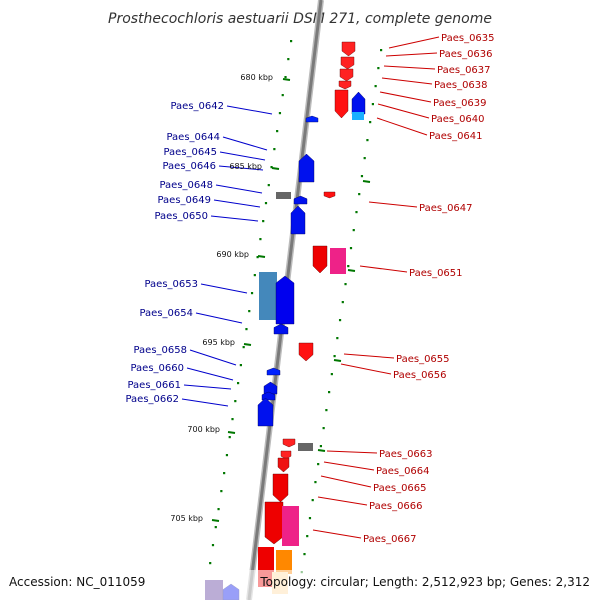 This screenshot has width=600, height=600. Describe the element at coordinates (181, 216) in the screenshot. I see `gene-label-paes-0650: Paes_0650` at that location.